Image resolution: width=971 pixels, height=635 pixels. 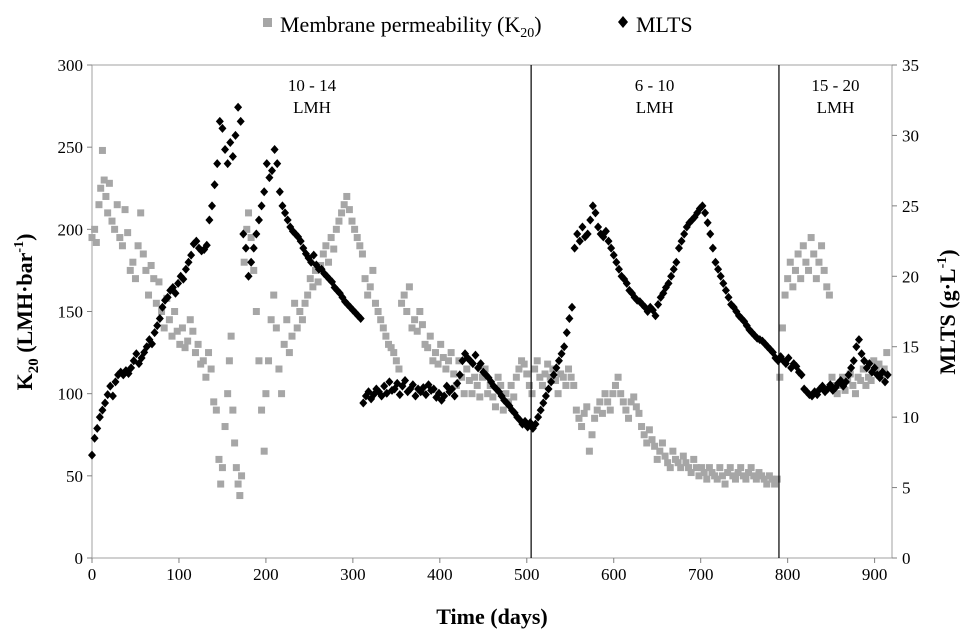 What do you see at coordinates (74, 476) in the screenshot?
I see `y-left-tick-label: 50` at bounding box center [74, 476].